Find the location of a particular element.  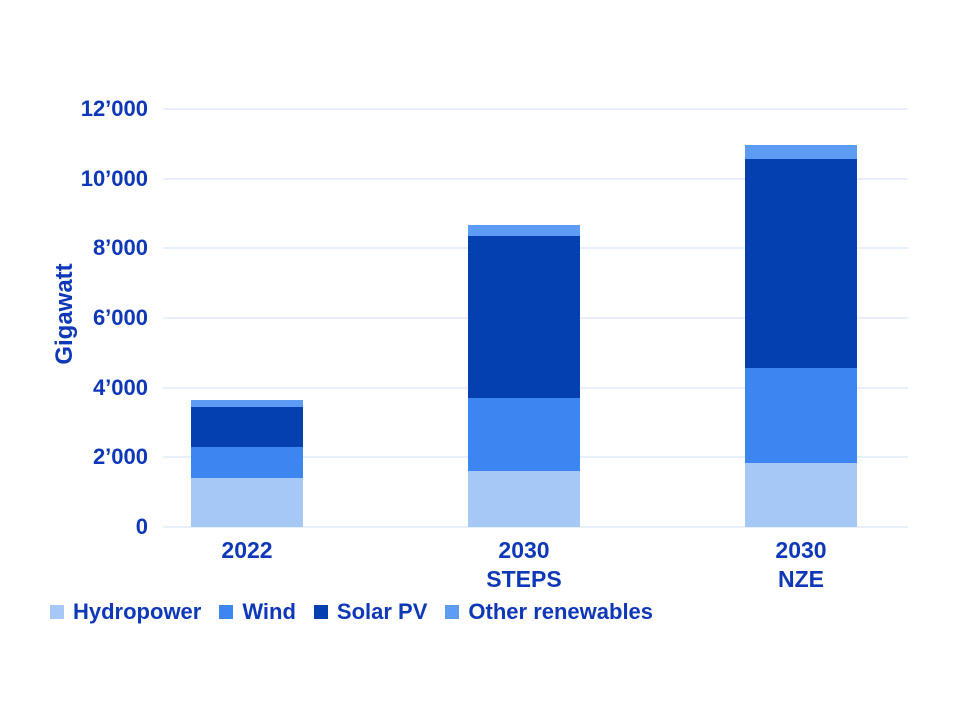

legend-label-hydropower: Hydropower is located at coordinates (137, 611).